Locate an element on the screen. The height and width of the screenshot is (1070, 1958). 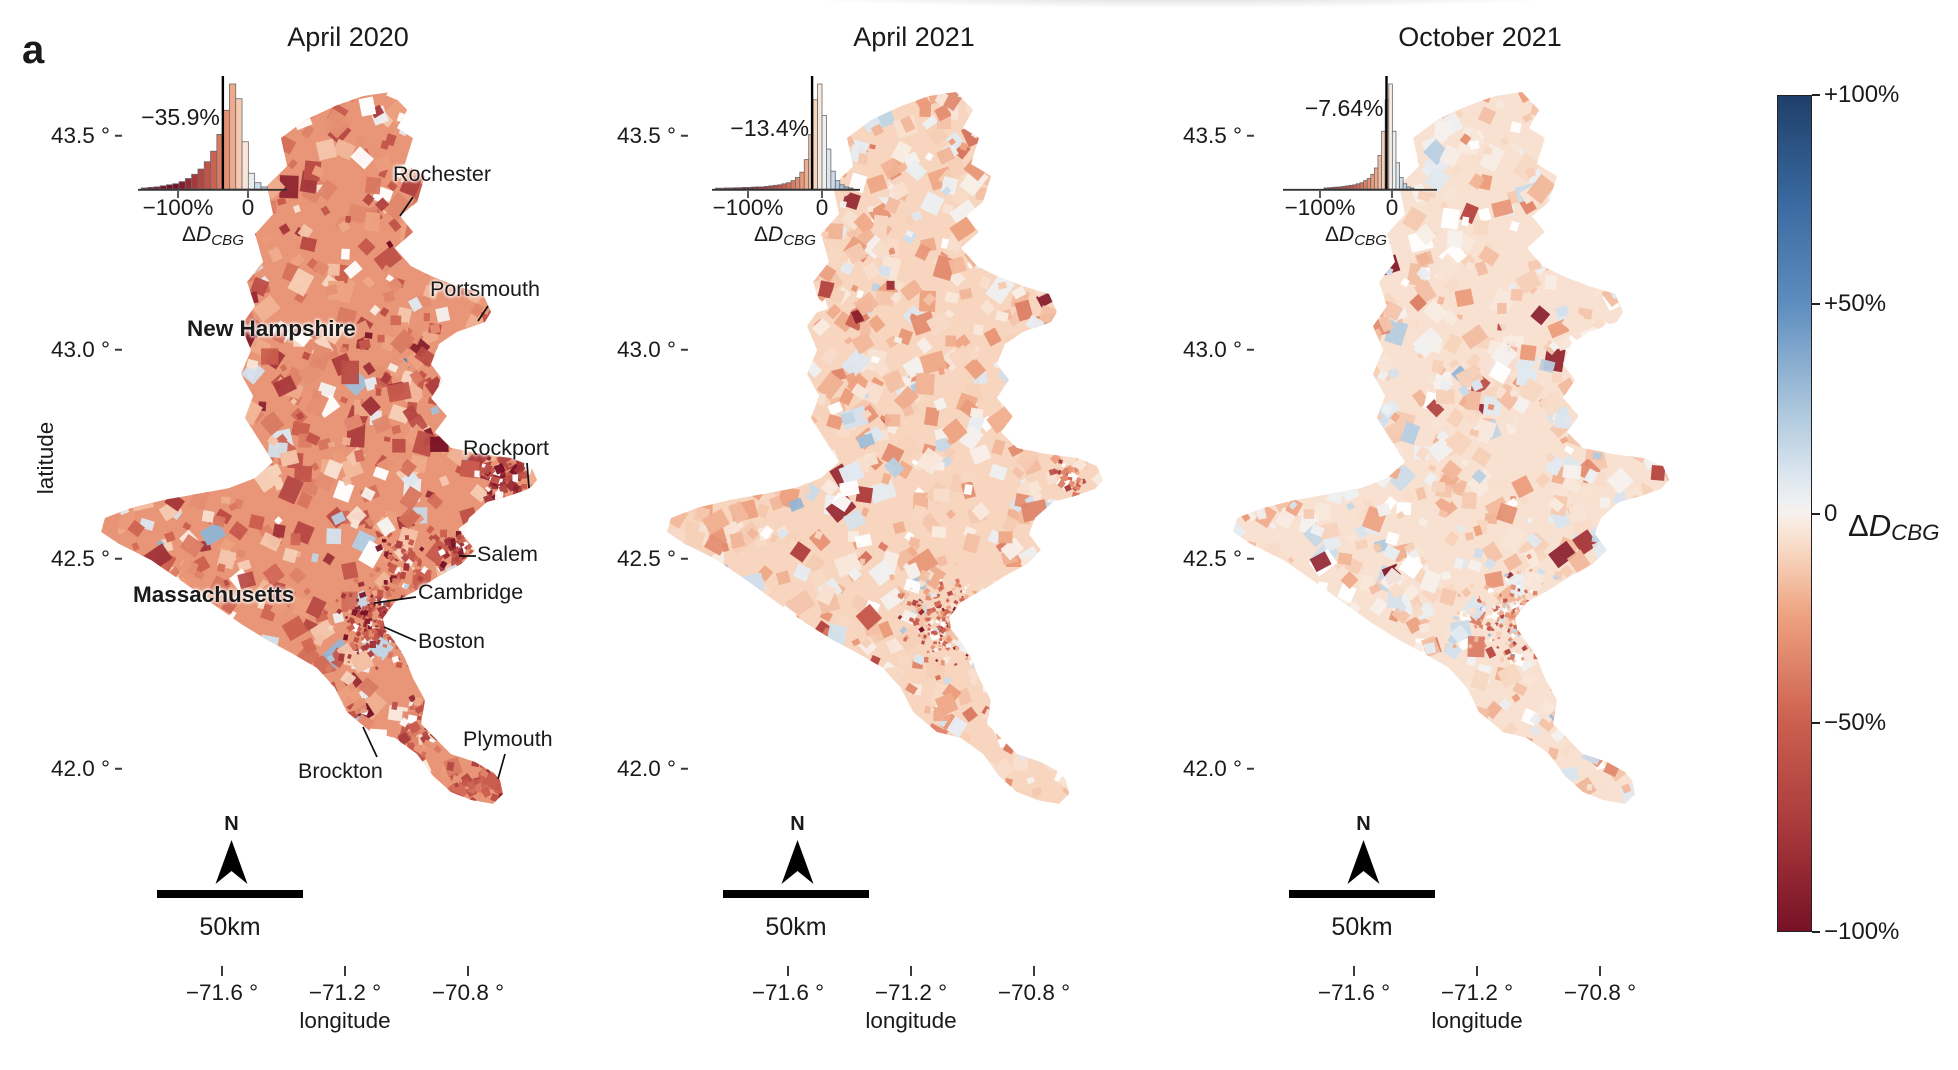
latitude-tick-text: 43.0 ° is located at coordinates (646, 349).